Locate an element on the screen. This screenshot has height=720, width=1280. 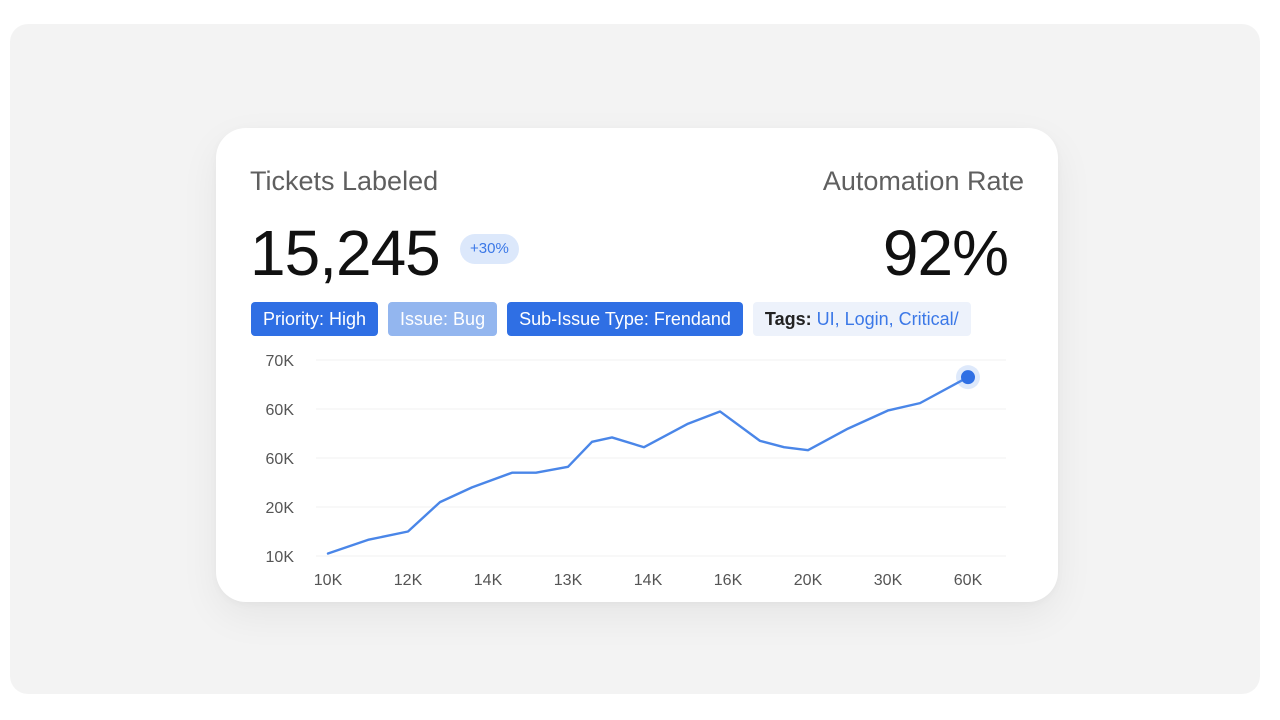
x-tick-label: 20K is located at coordinates (808, 580).